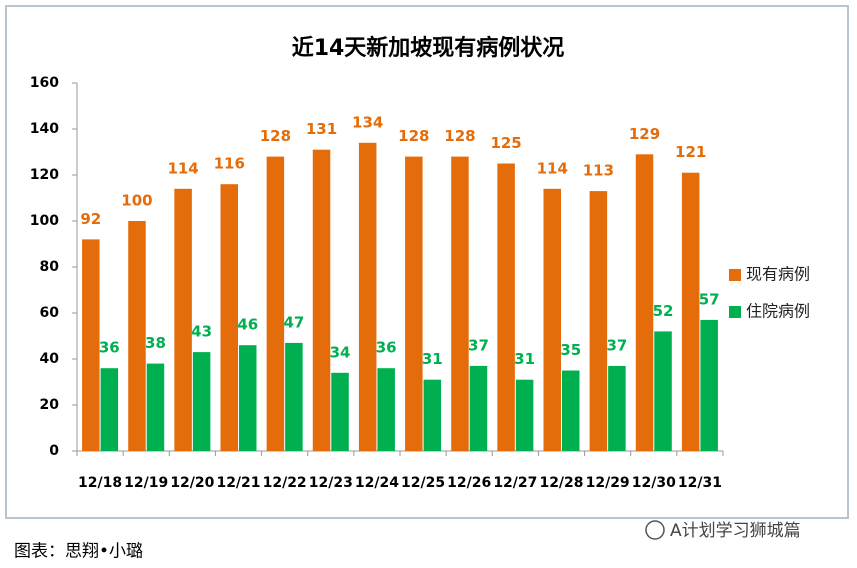 This screenshot has height=568, width=857. What do you see at coordinates (78, 552) in the screenshot?
I see `caption: 图表：思翔•小璐` at bounding box center [78, 552].